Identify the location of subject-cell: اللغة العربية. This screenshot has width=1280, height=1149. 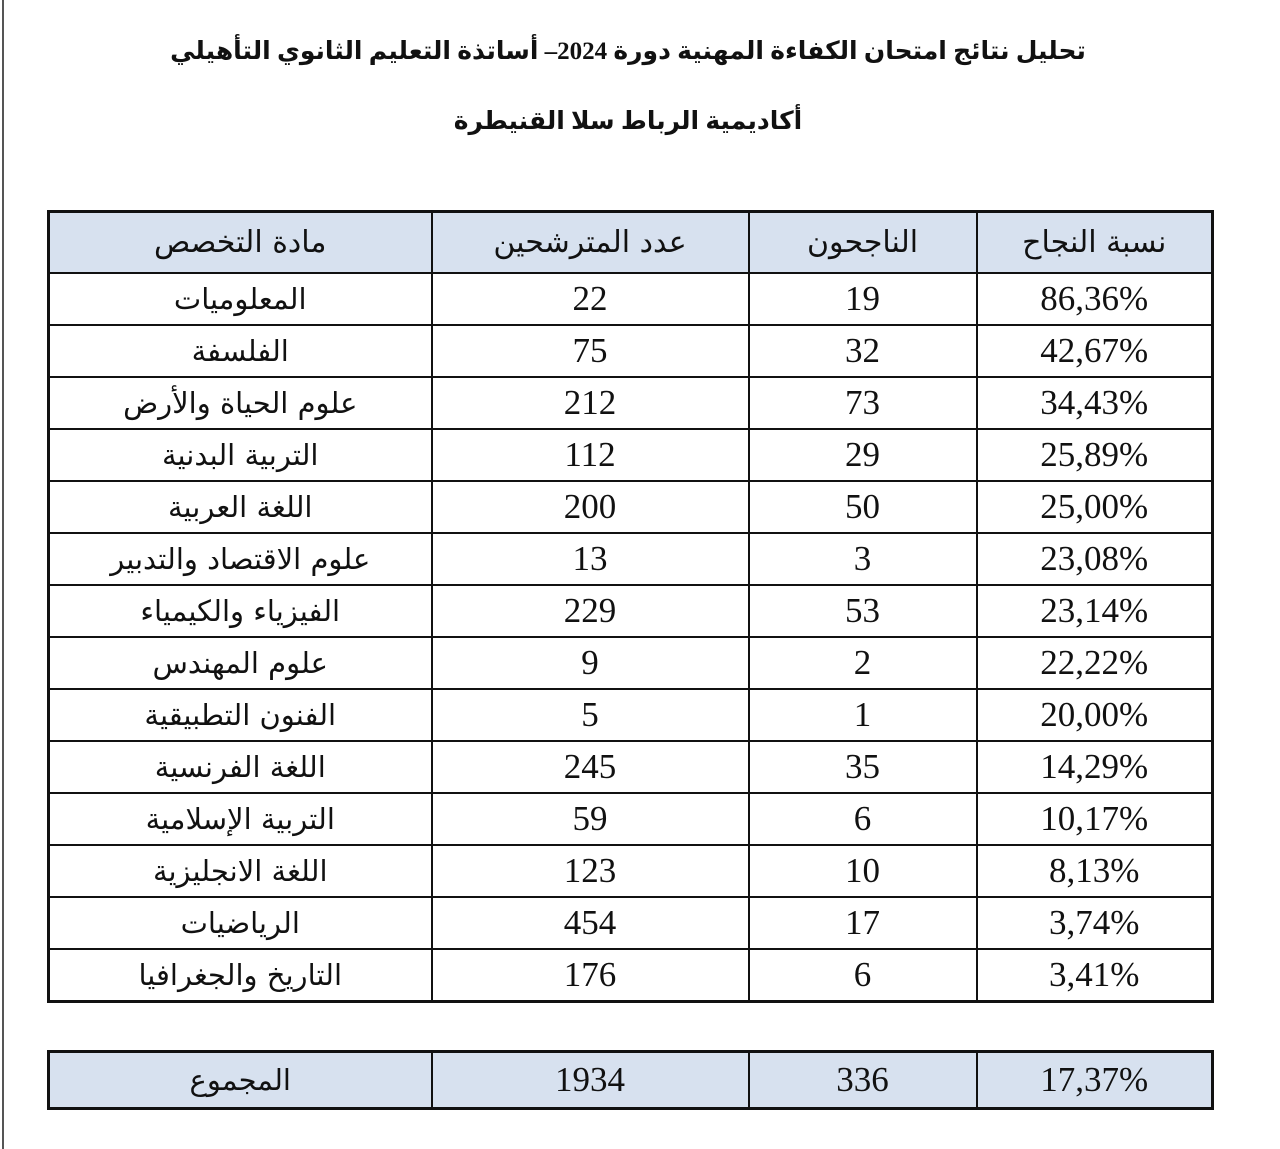
(240, 507).